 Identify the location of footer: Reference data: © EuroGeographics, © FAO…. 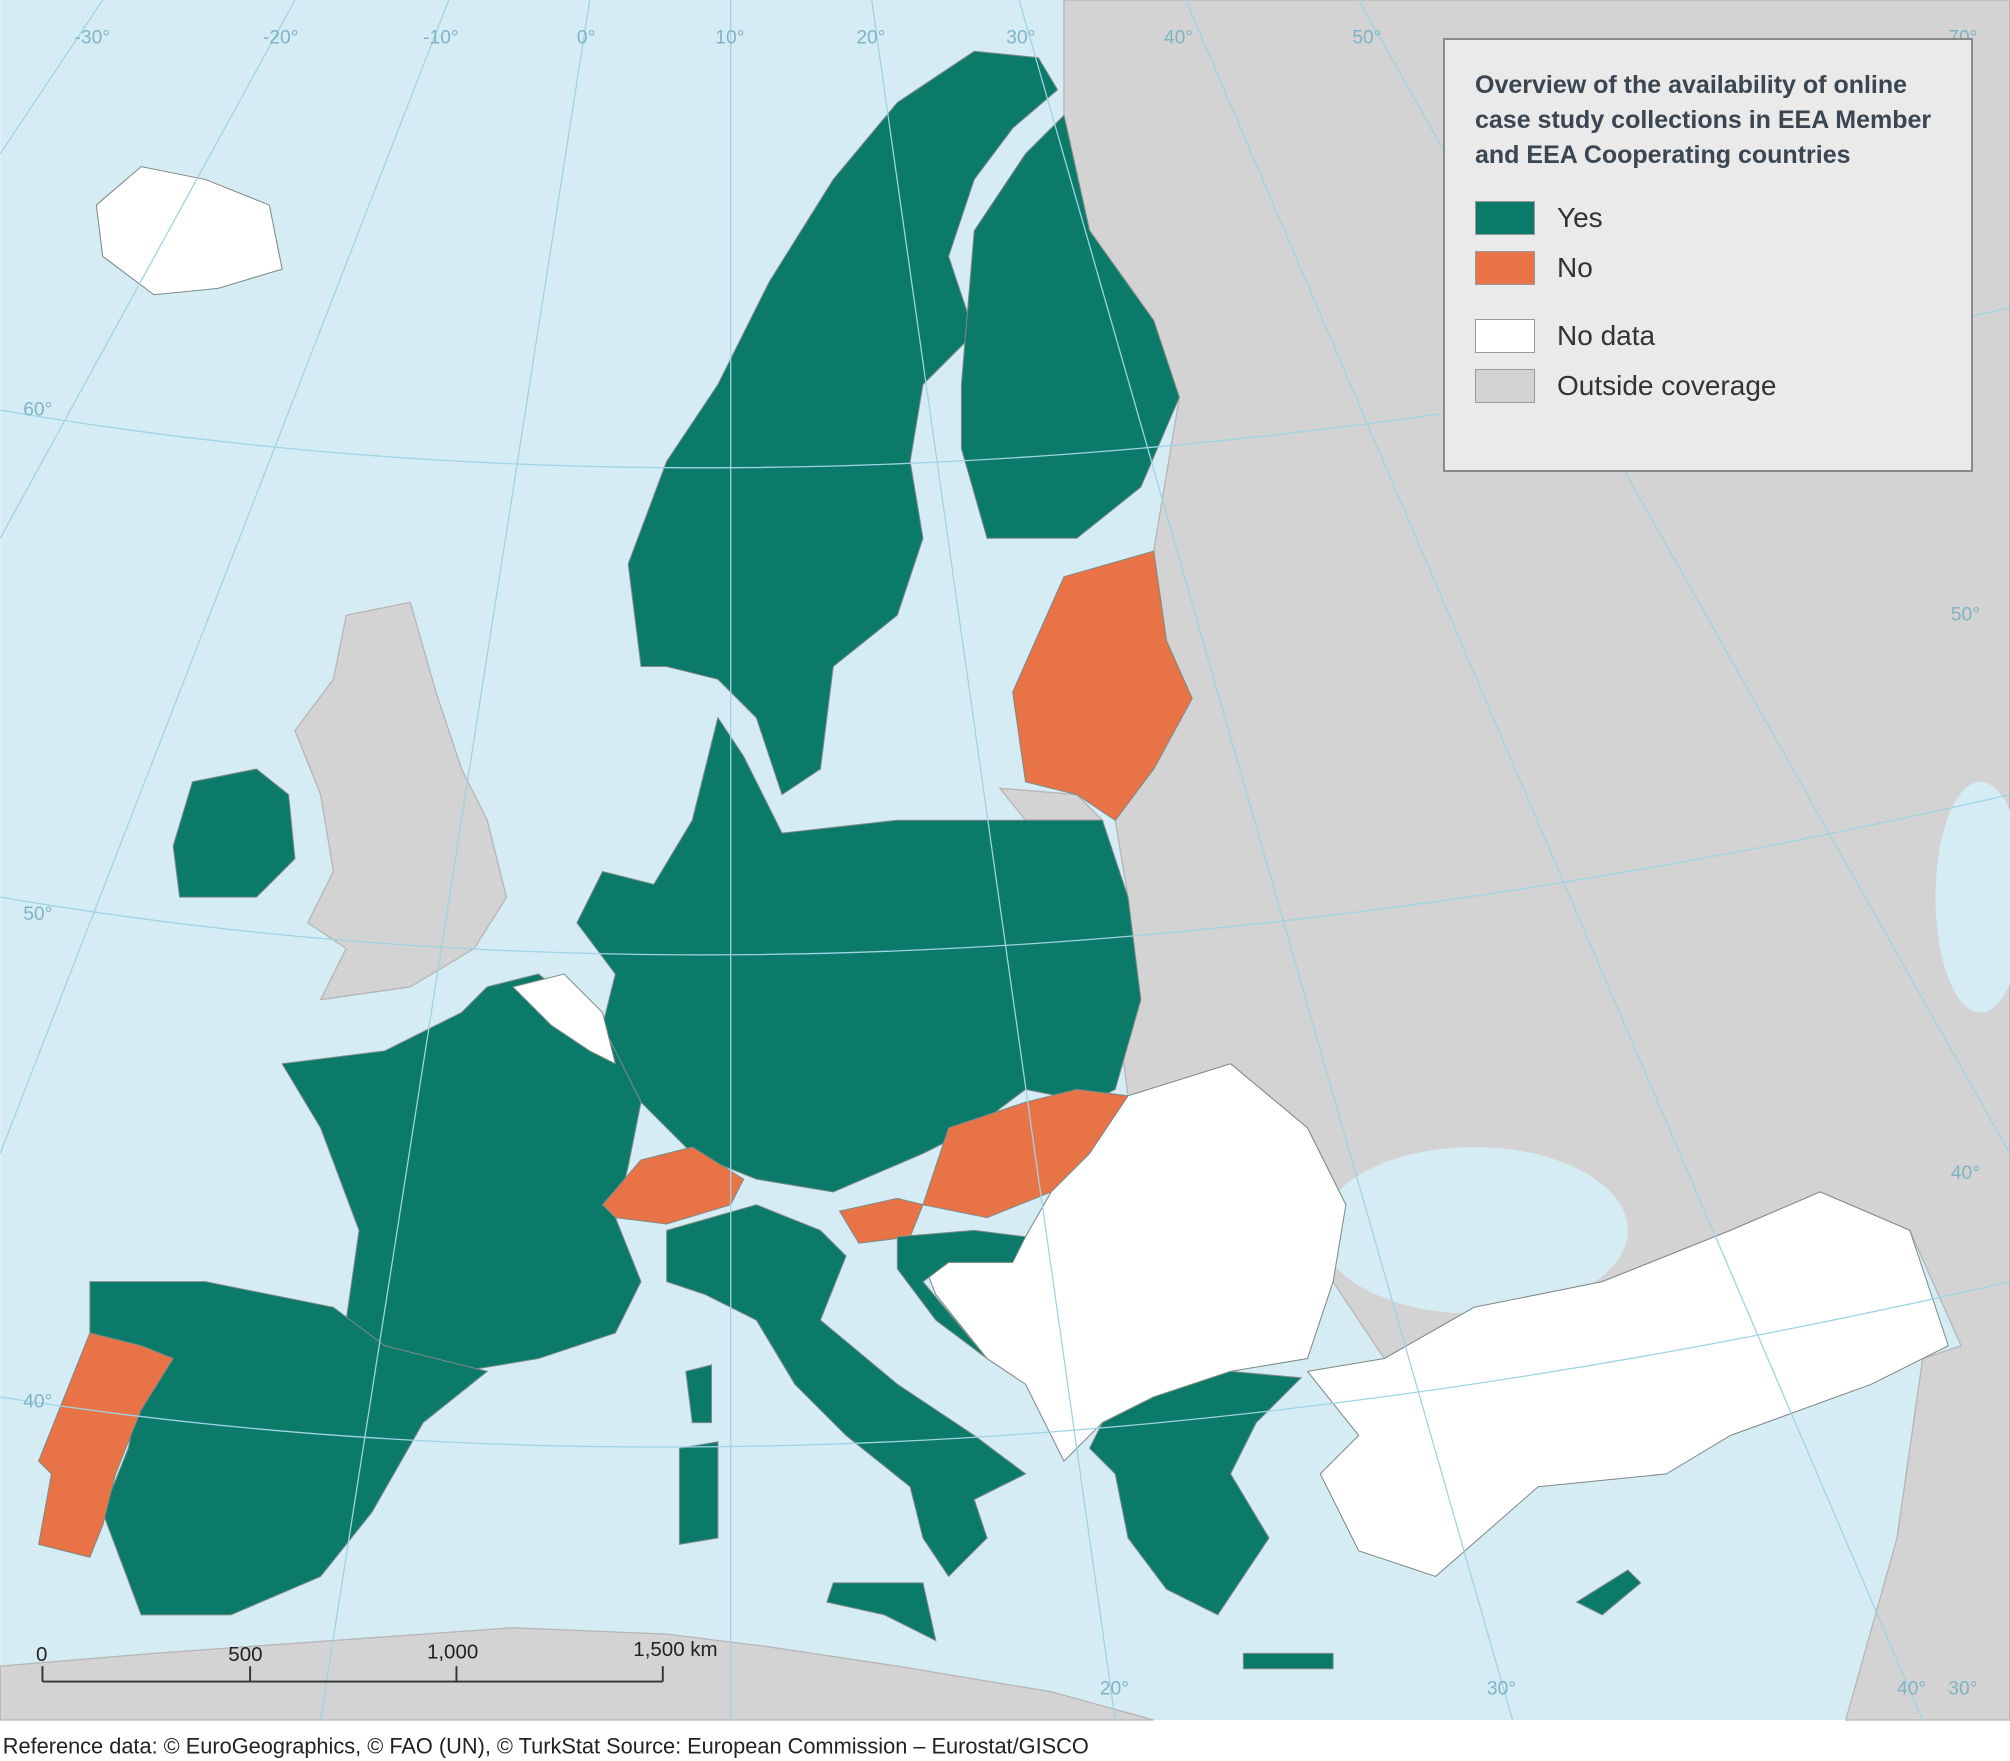
(546, 1745).